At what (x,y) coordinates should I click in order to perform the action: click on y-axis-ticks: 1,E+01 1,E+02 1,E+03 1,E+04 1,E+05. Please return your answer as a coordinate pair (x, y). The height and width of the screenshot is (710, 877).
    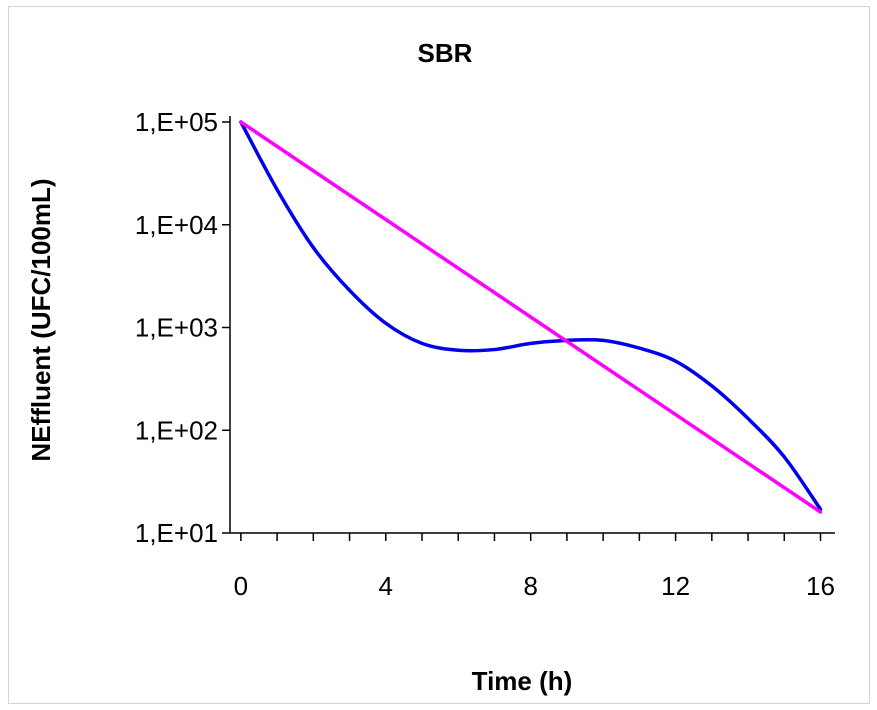
    Looking at the image, I should click on (182, 327).